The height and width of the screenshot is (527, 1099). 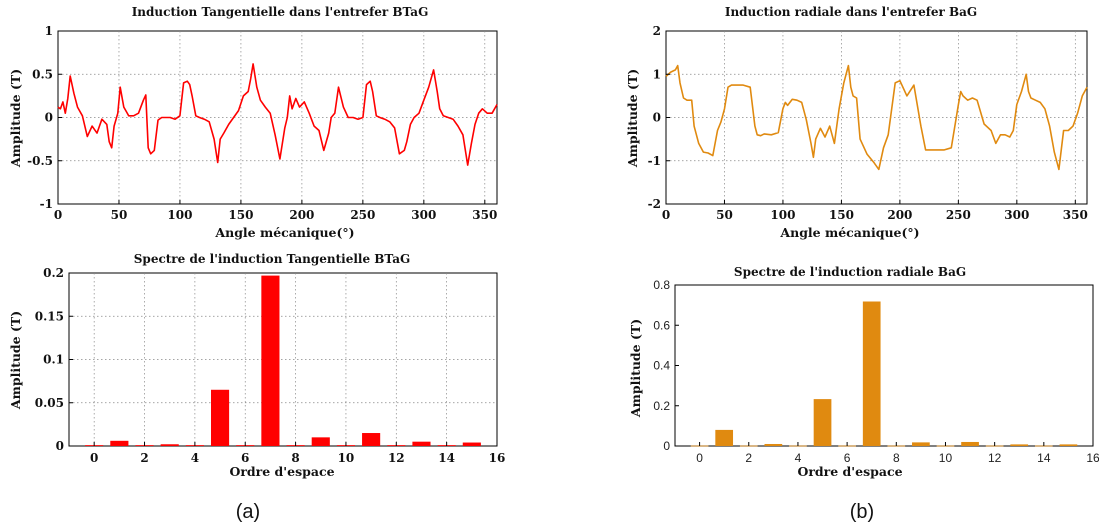 I want to click on y-tick-label: 0.4, so click(x=661, y=366).